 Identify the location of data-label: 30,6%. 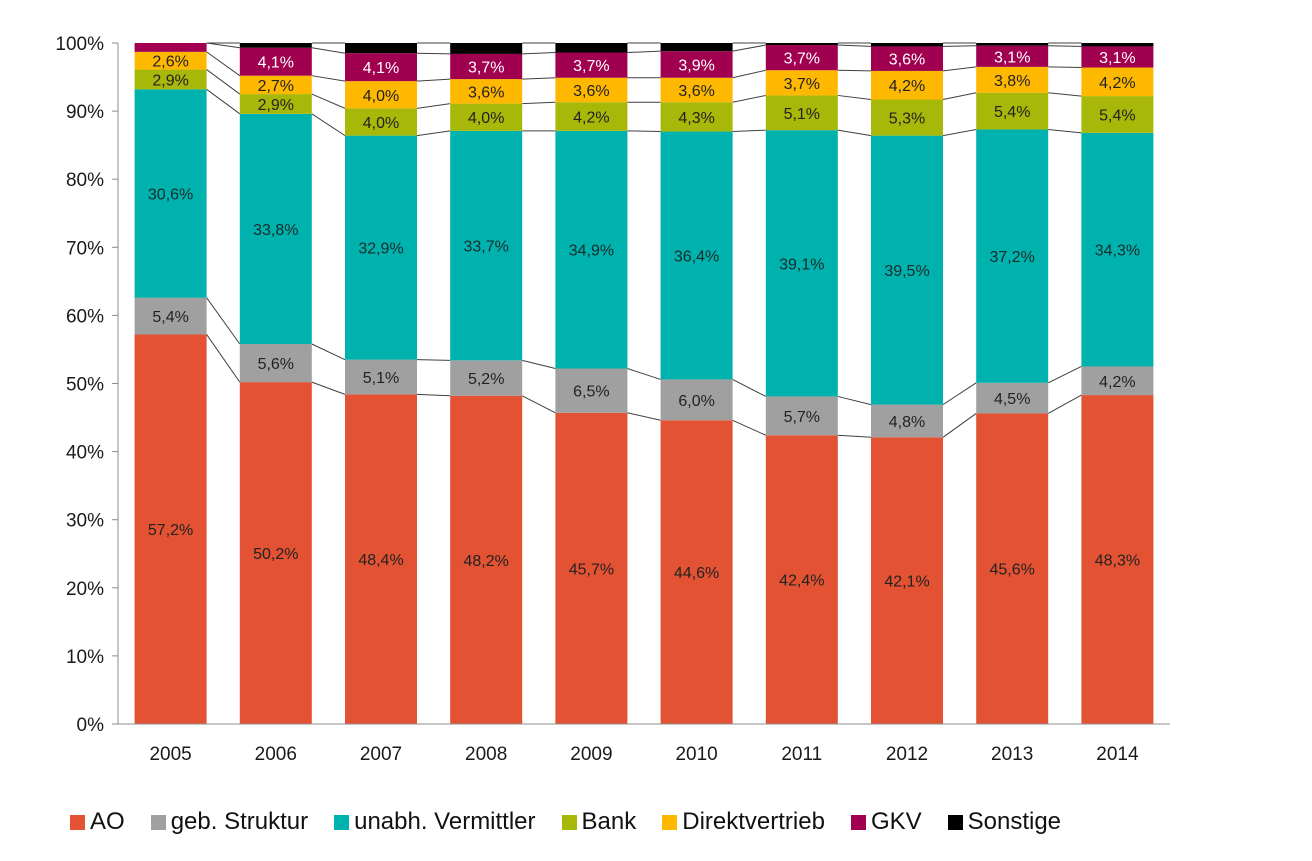
(170, 195).